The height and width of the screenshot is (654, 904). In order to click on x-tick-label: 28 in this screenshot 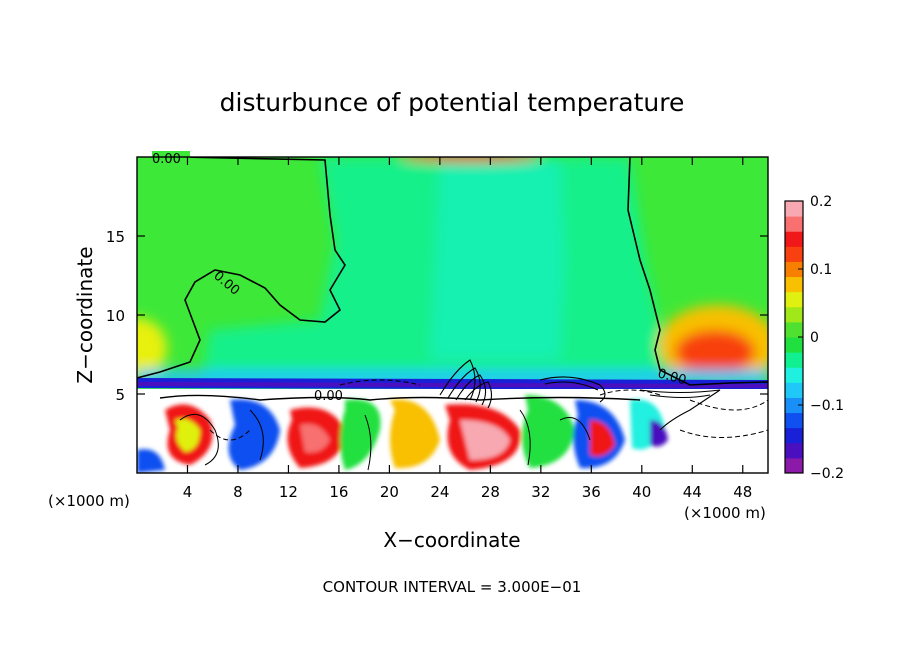, I will do `click(490, 492)`.